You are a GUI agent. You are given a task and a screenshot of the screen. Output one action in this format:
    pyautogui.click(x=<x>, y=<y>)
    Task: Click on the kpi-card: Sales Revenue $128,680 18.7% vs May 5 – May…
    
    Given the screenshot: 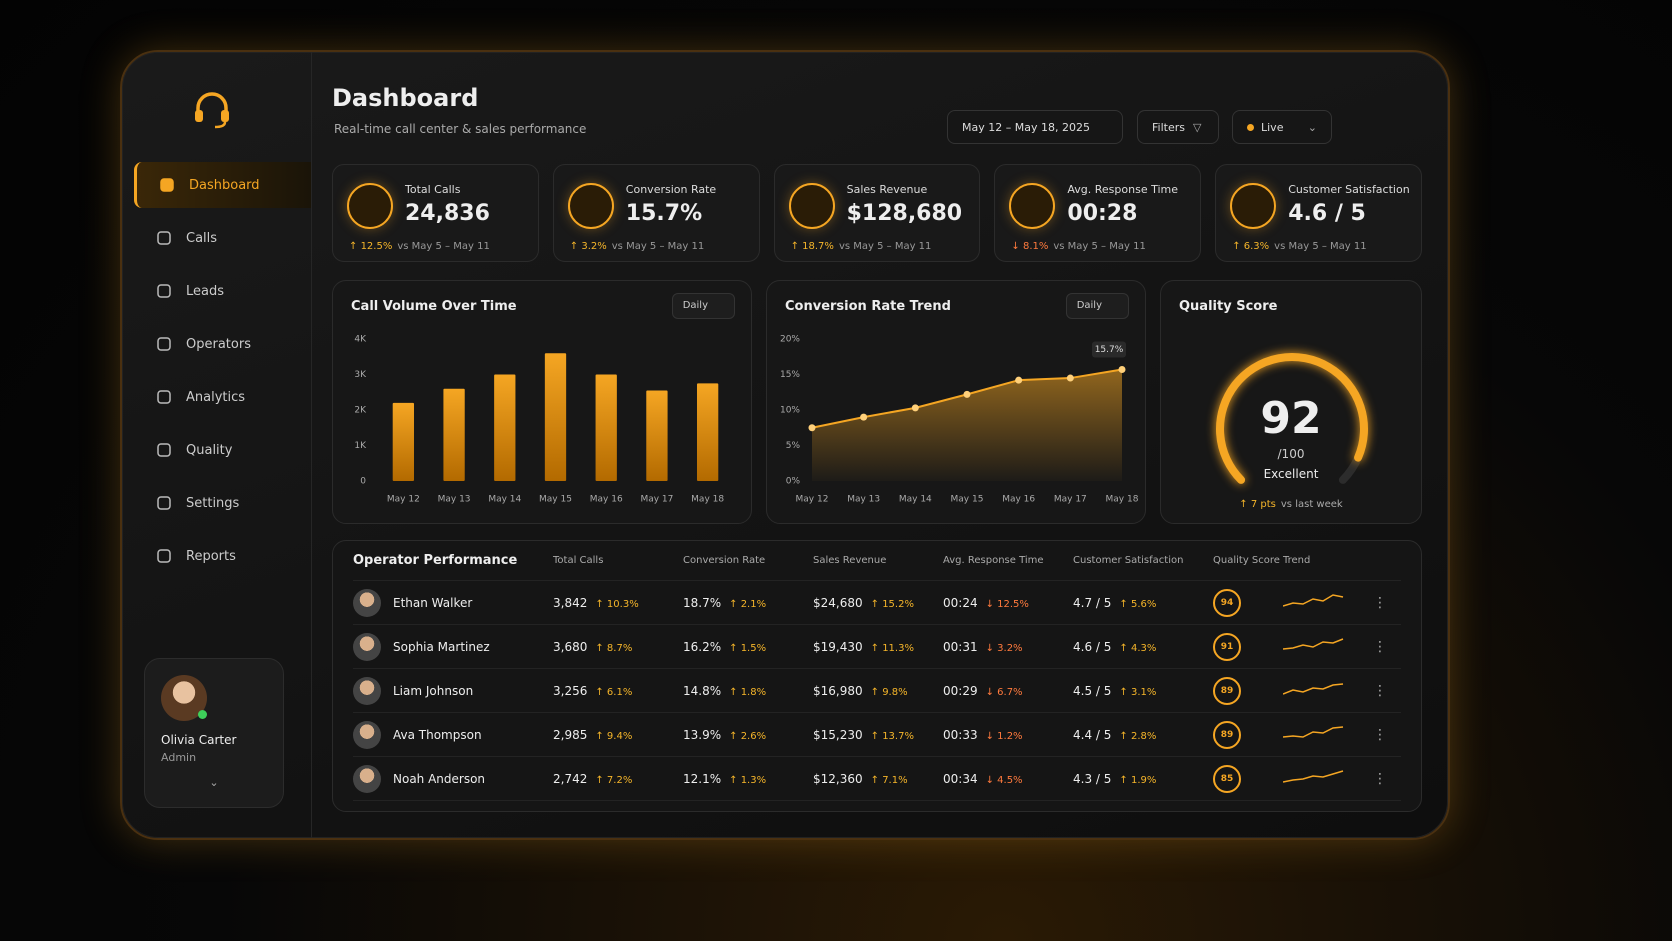 What is the action you would take?
    pyautogui.click(x=877, y=213)
    